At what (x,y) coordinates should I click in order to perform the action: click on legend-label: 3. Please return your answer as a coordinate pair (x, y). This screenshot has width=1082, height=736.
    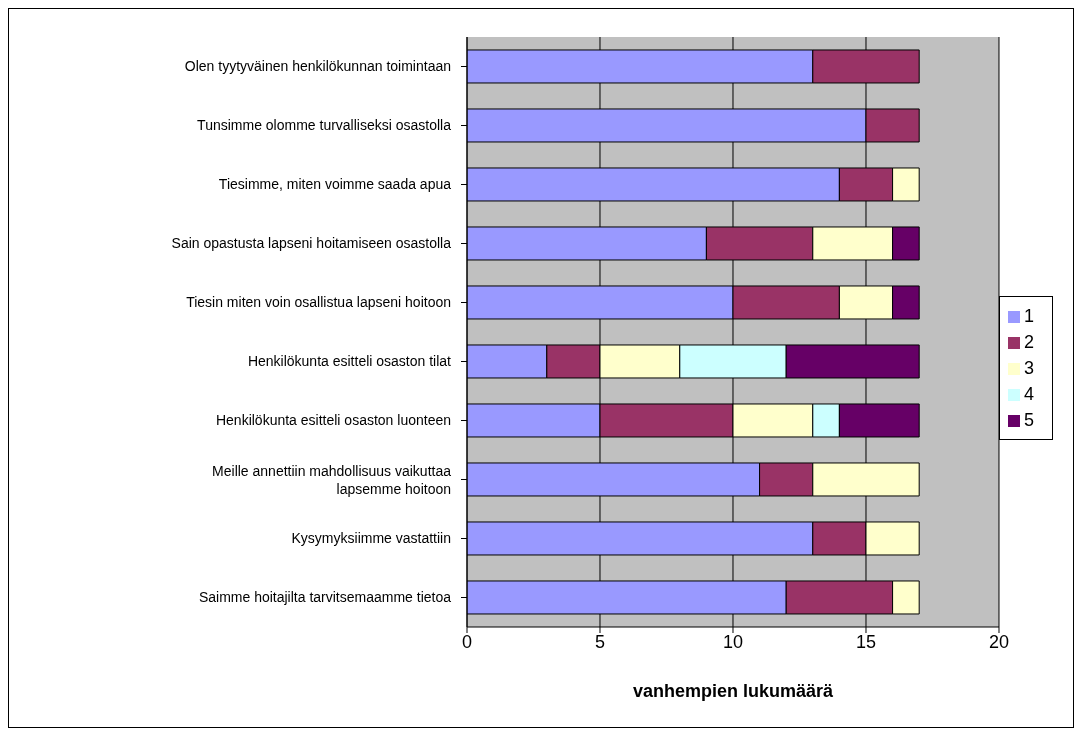
    Looking at the image, I should click on (1028, 368).